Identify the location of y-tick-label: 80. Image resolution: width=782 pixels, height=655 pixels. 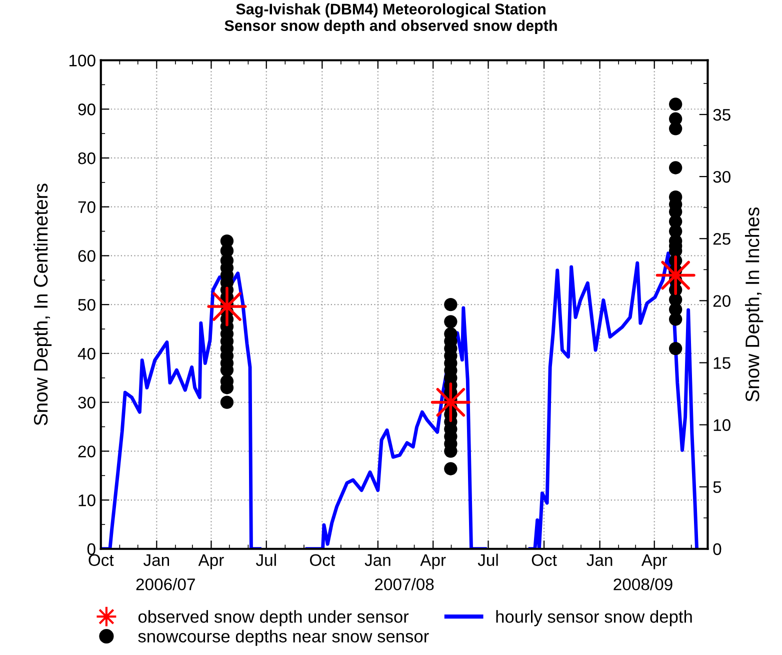
(87, 158).